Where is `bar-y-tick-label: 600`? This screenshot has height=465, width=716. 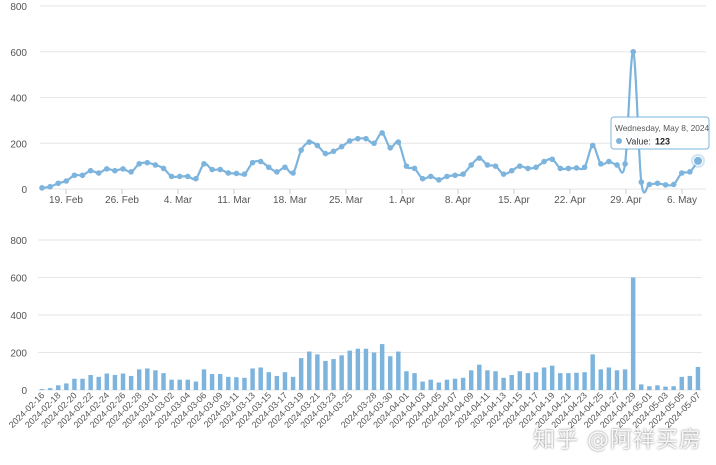 bar-y-tick-label: 600 is located at coordinates (18, 279).